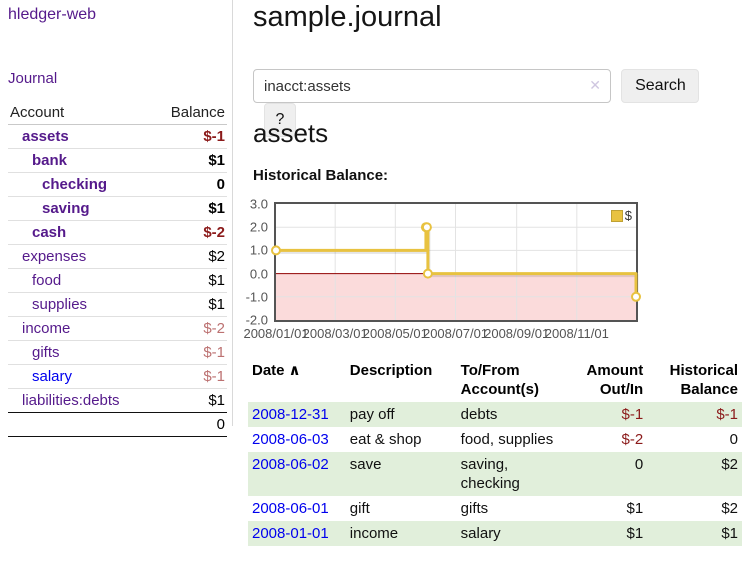  I want to click on transaction-date-link: 2008-12-31, so click(290, 414).